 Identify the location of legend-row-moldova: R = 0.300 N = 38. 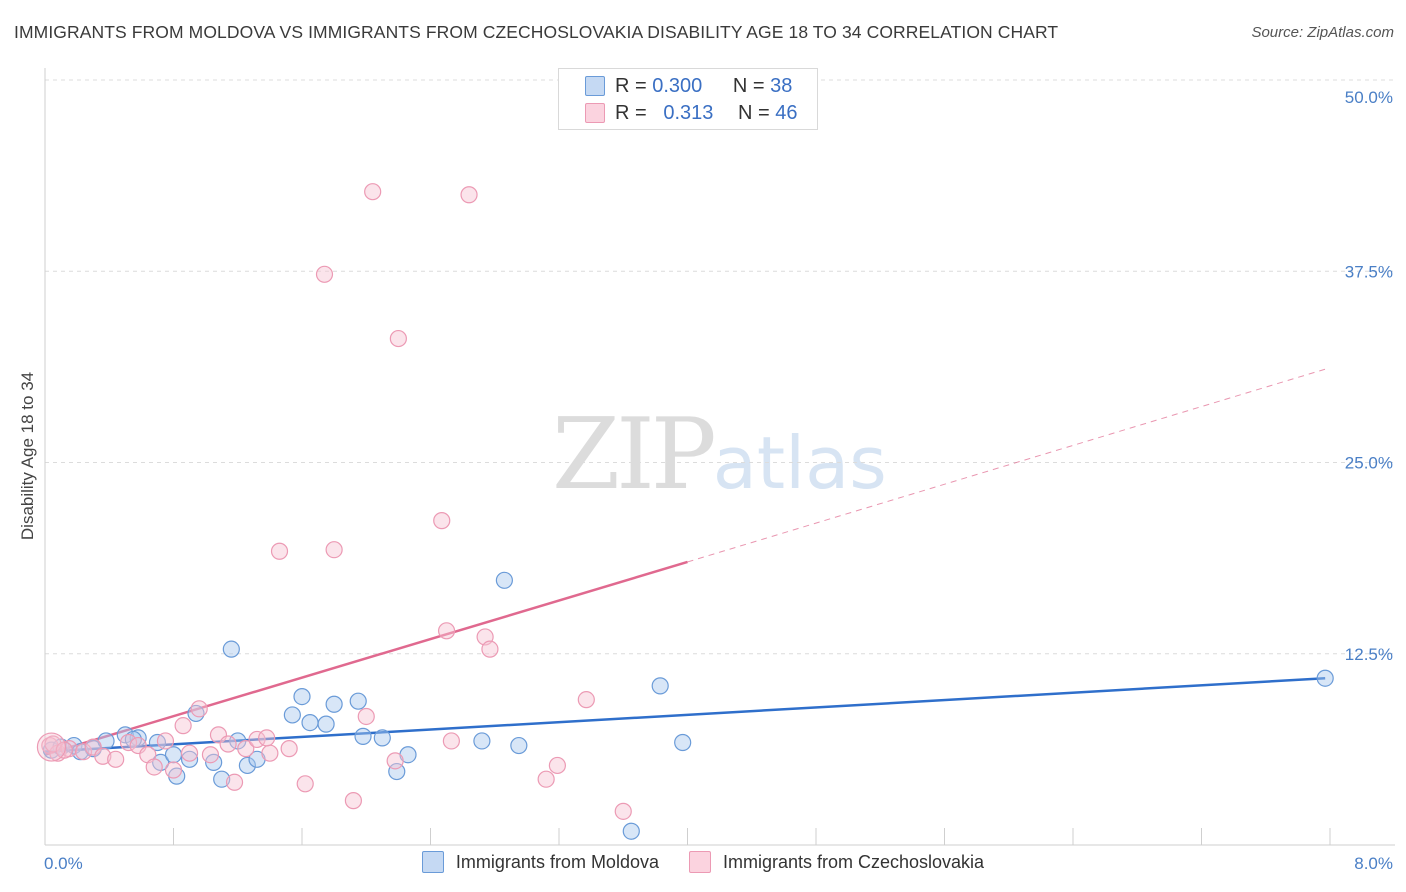
(688, 86).